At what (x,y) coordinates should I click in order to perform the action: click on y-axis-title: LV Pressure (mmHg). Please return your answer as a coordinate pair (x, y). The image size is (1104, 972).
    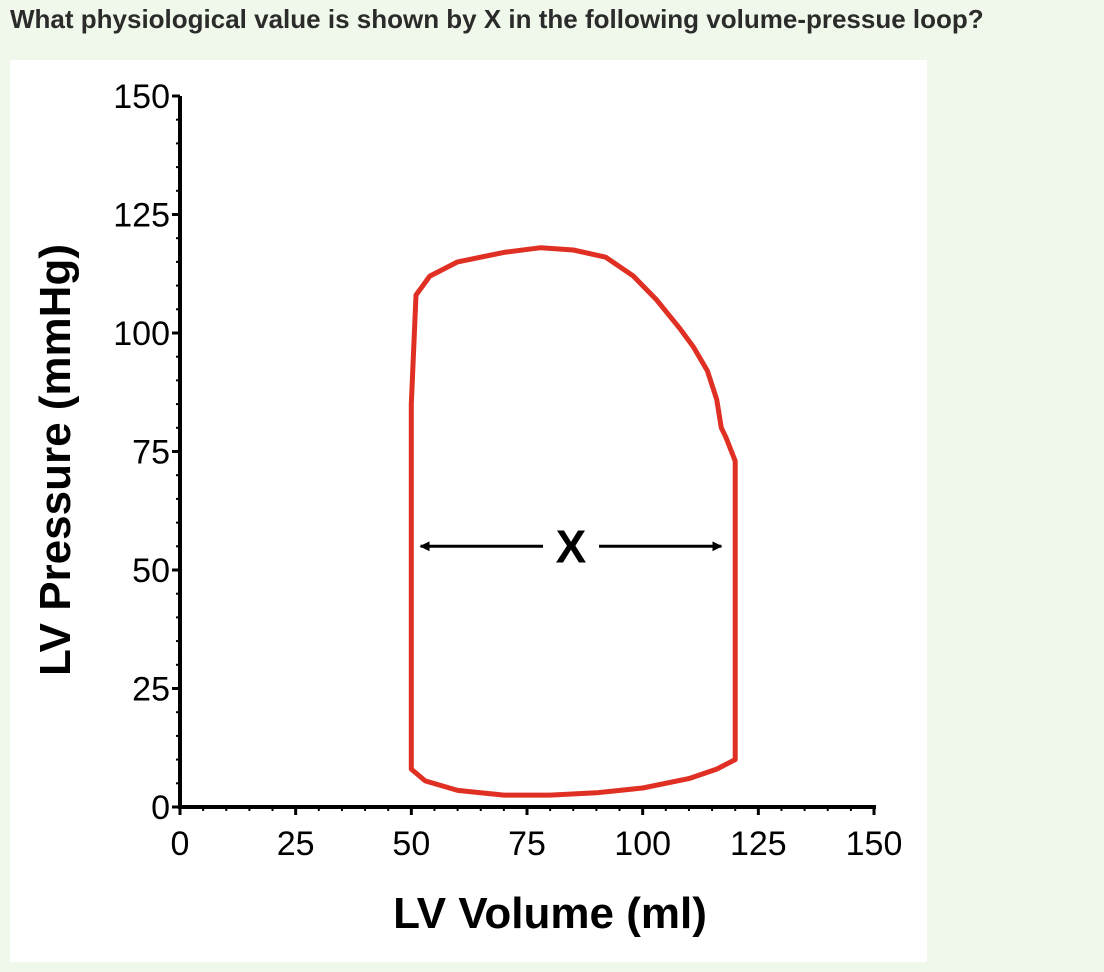
    Looking at the image, I should click on (55, 460).